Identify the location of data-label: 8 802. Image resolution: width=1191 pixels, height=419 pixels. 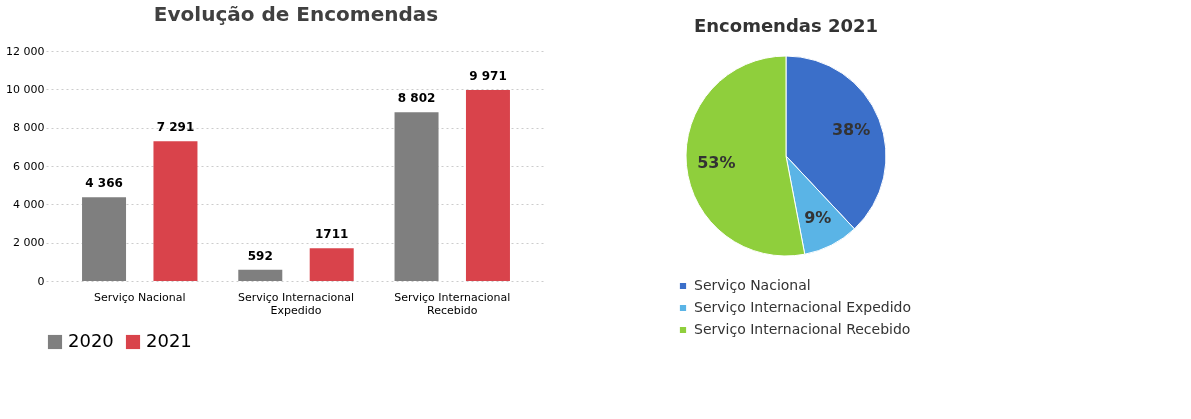
(416, 98).